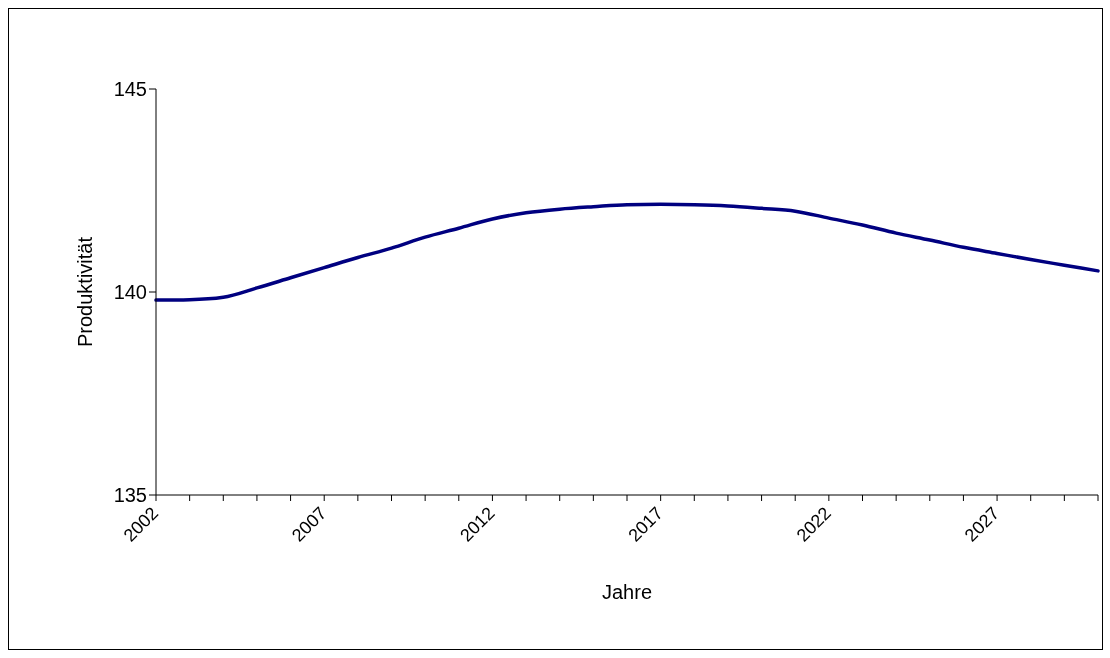 The width and height of the screenshot is (1110, 658). I want to click on y-tick-label: 145, so click(130, 89).